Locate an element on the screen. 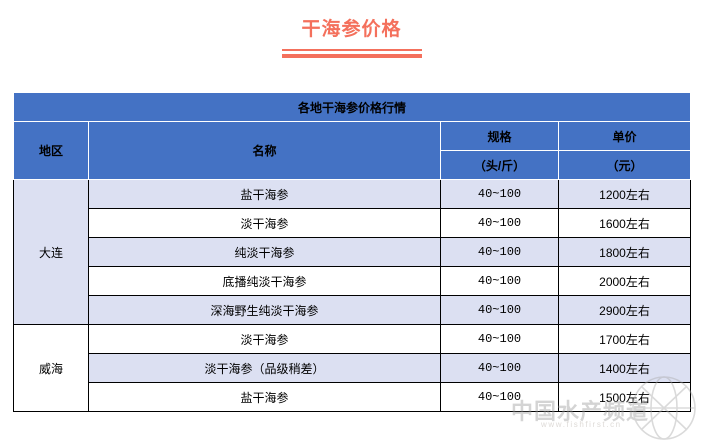  watermark-url: www.fishfirst.cn is located at coordinates (581, 424).